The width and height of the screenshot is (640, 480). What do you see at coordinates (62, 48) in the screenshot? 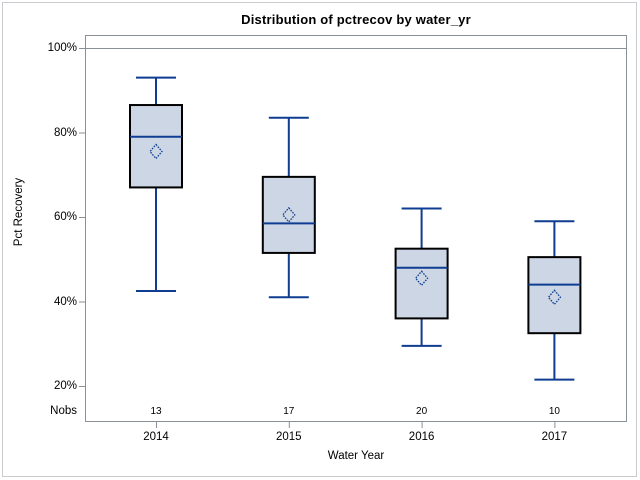
I see `y-tick-label: 100%` at bounding box center [62, 48].